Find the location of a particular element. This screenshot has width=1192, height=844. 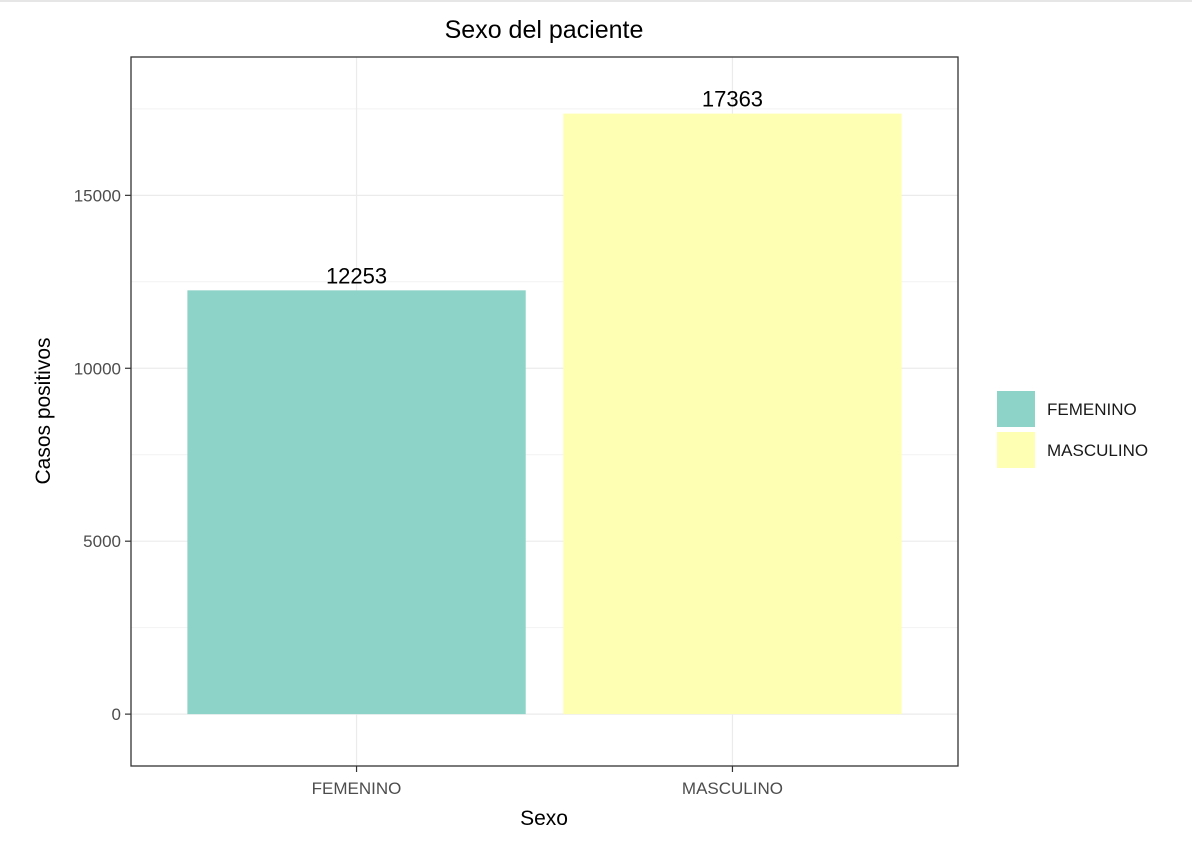

x-axis: FEMENINO MASCULINO is located at coordinates (547, 782).